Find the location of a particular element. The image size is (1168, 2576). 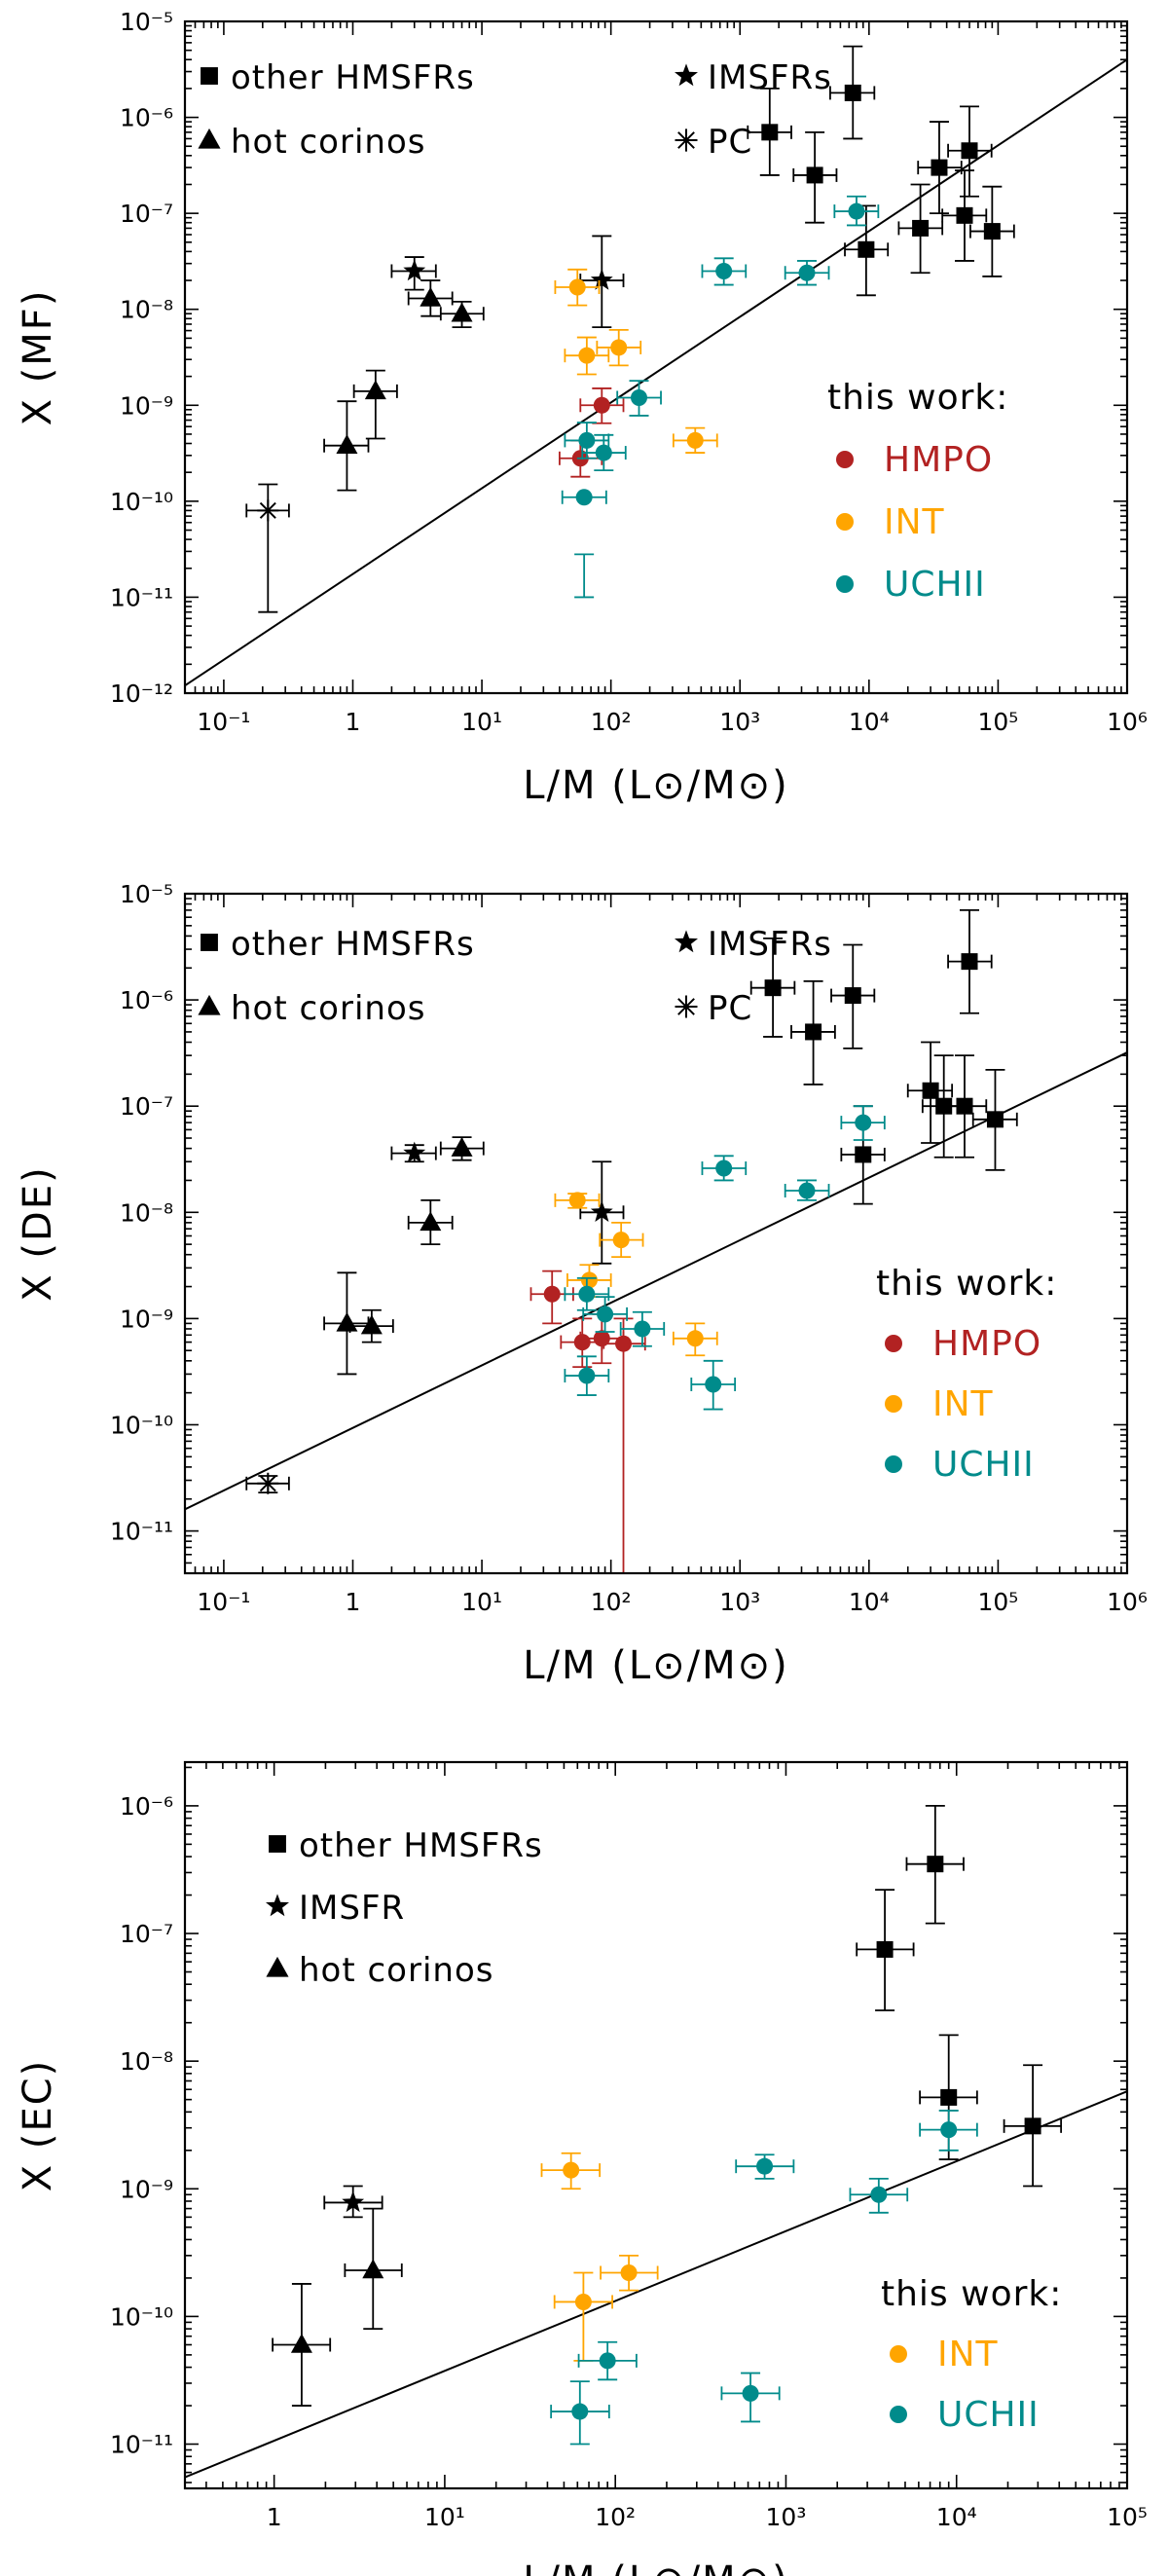

legend-star-icon is located at coordinates (687, 75).